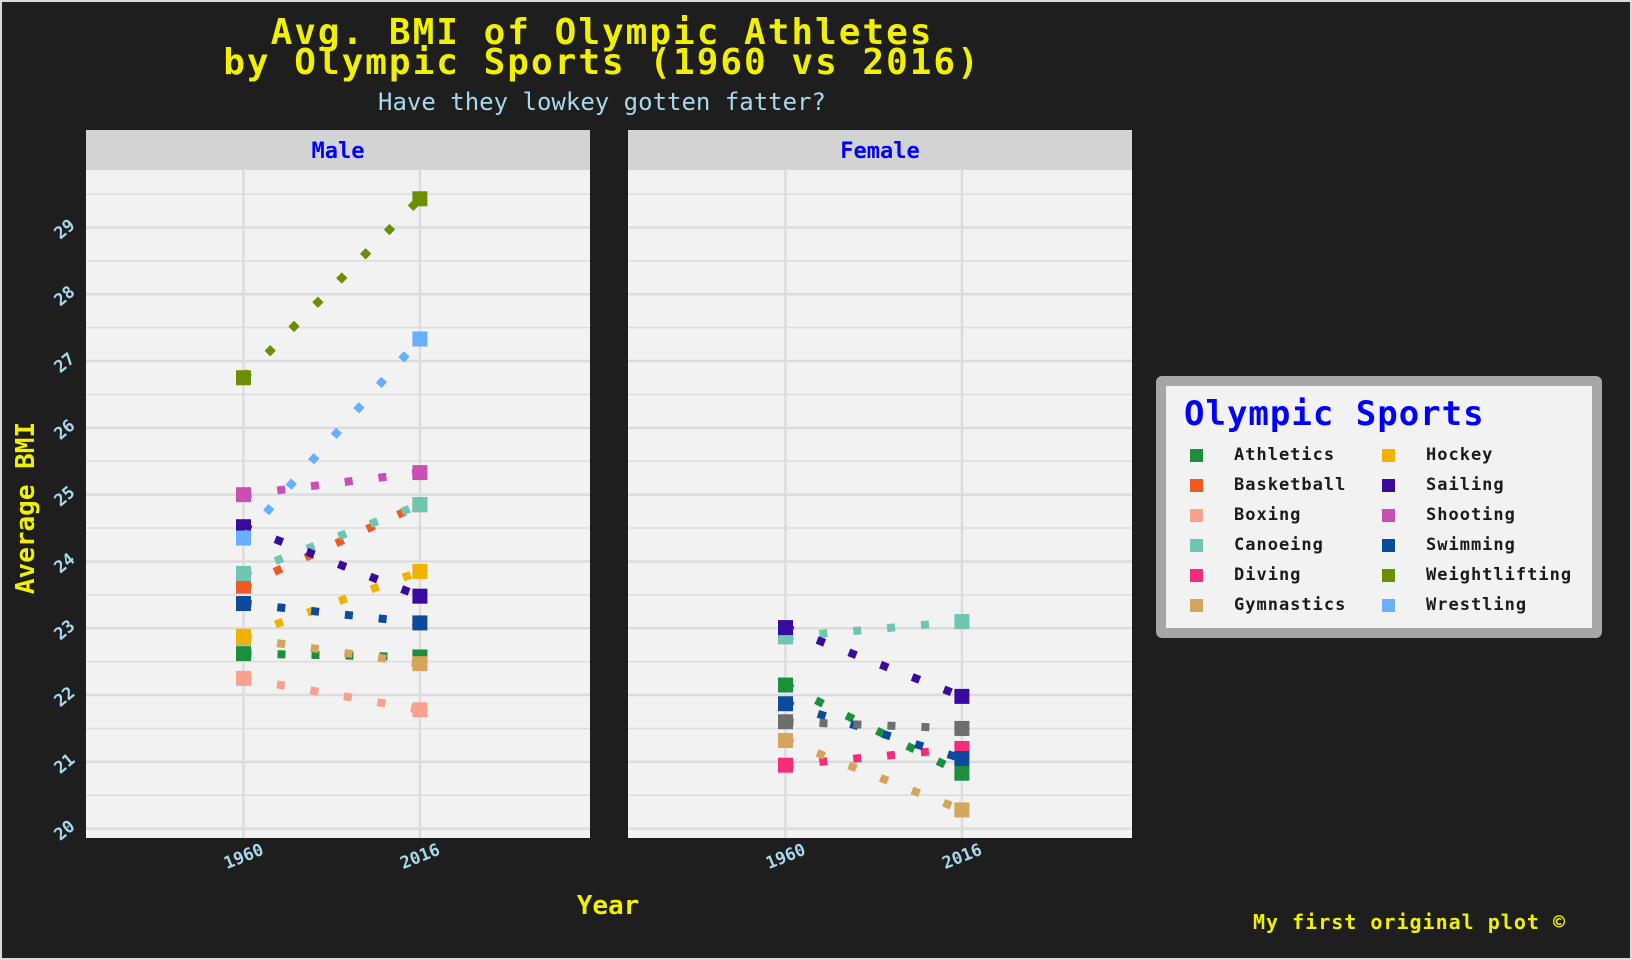  I want to click on legend-label: Canoeing, so click(1279, 545).